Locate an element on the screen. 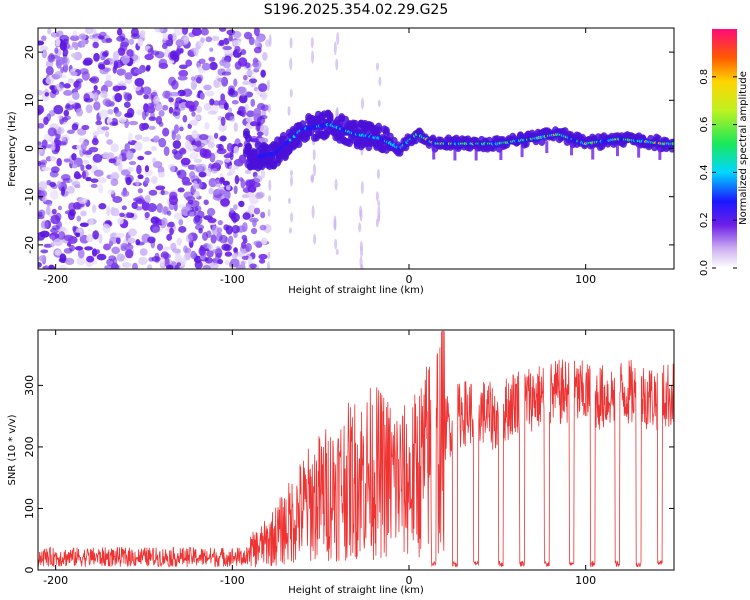 This screenshot has height=600, width=750. spectrogram-y-tick-label: 20 is located at coordinates (29, 52).